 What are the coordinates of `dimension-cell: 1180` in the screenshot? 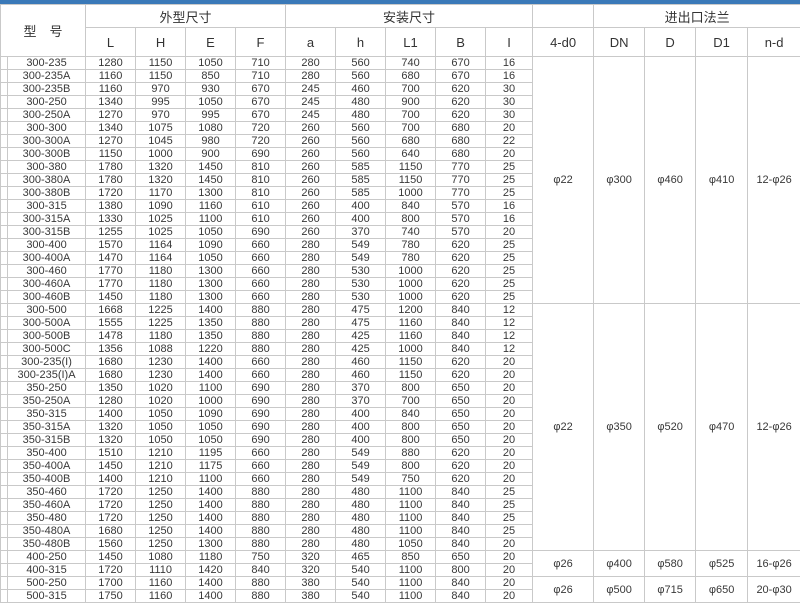 It's located at (161, 336).